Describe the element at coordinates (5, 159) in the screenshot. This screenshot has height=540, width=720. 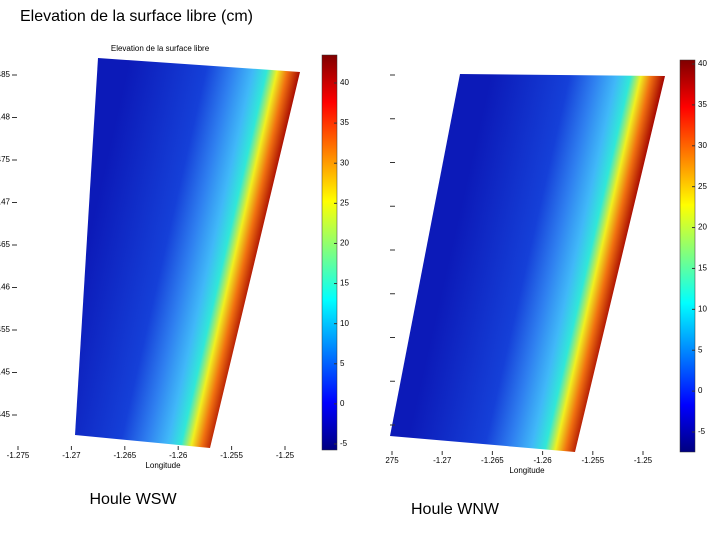
I see `y-tick-label: .475` at that location.